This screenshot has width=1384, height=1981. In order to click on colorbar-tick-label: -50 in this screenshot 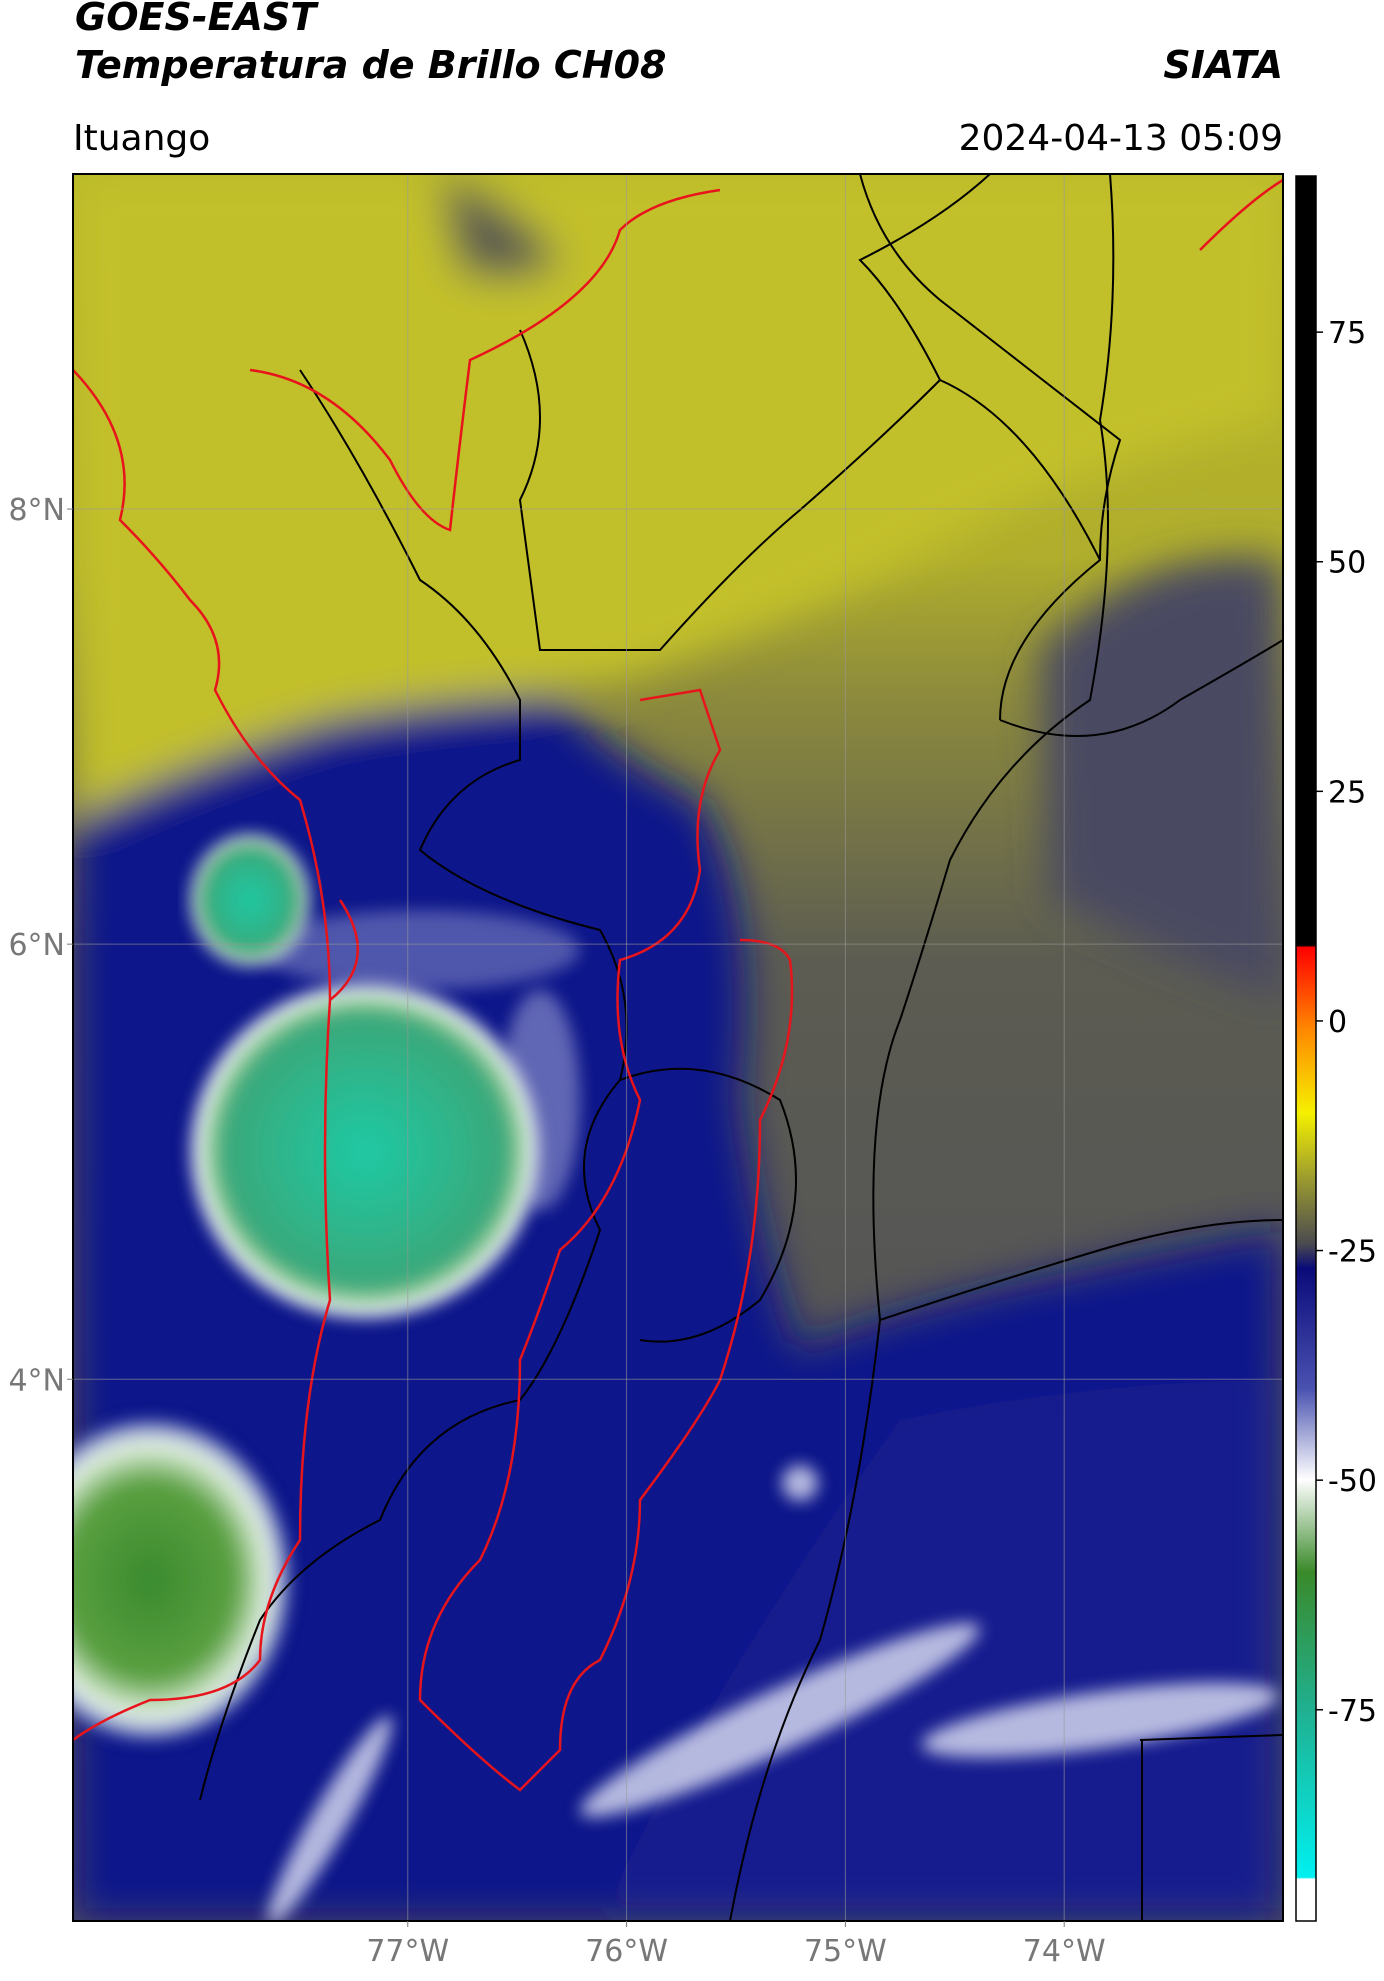, I will do `click(1352, 1481)`.